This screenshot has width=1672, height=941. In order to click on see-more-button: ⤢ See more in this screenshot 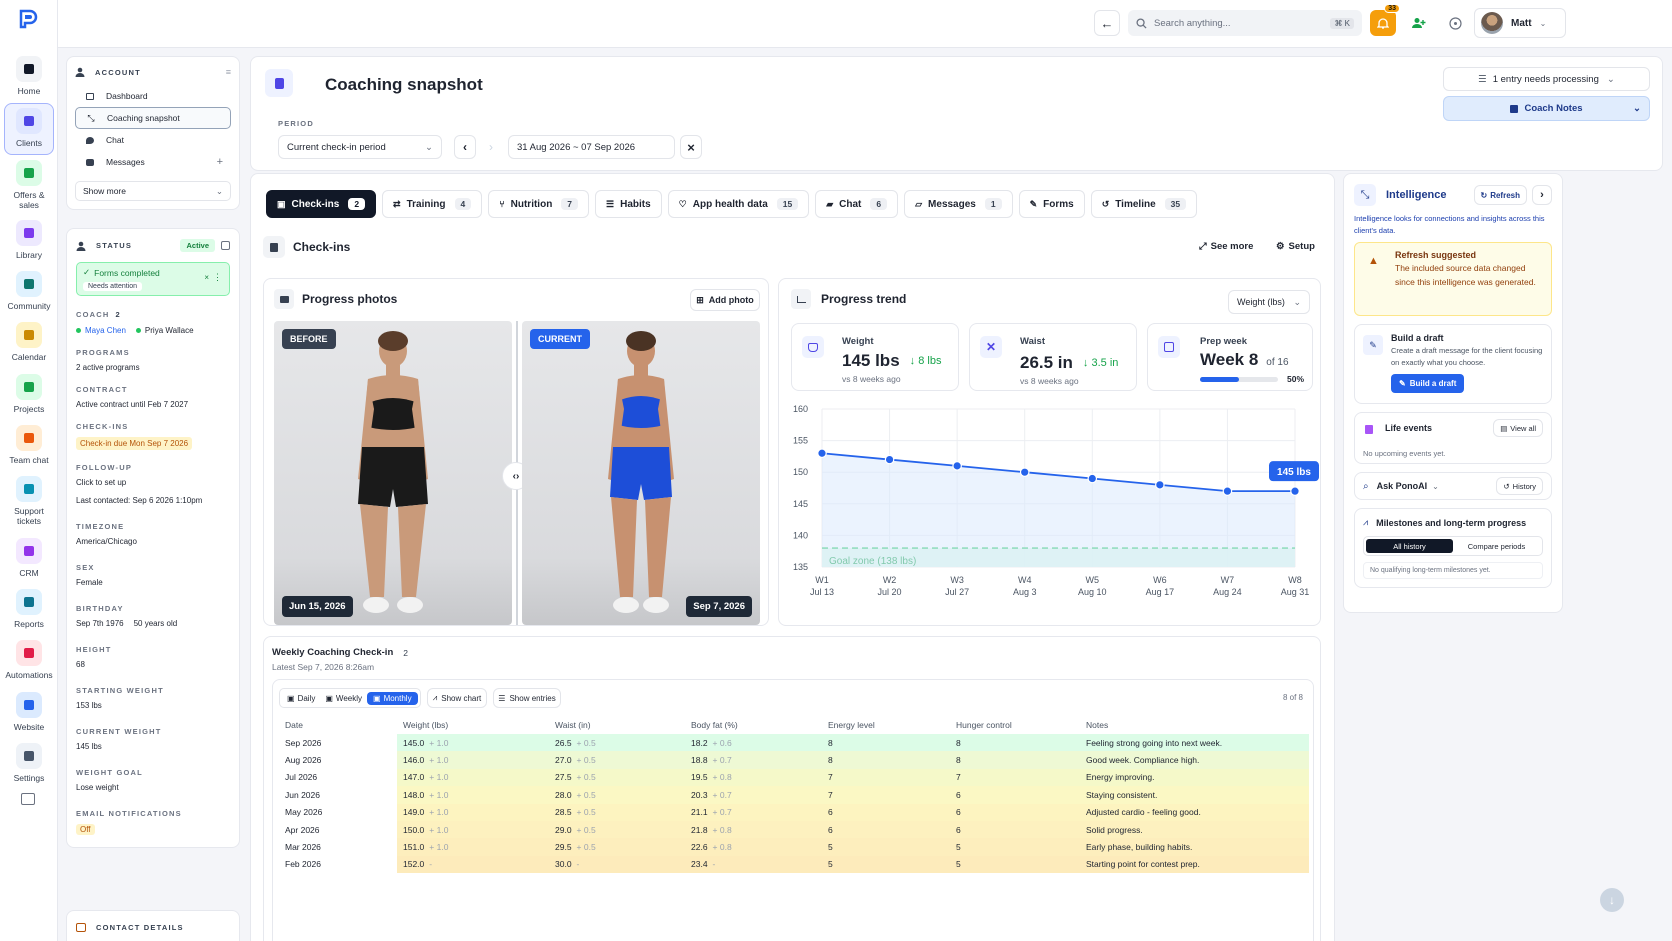, I will do `click(1226, 246)`.